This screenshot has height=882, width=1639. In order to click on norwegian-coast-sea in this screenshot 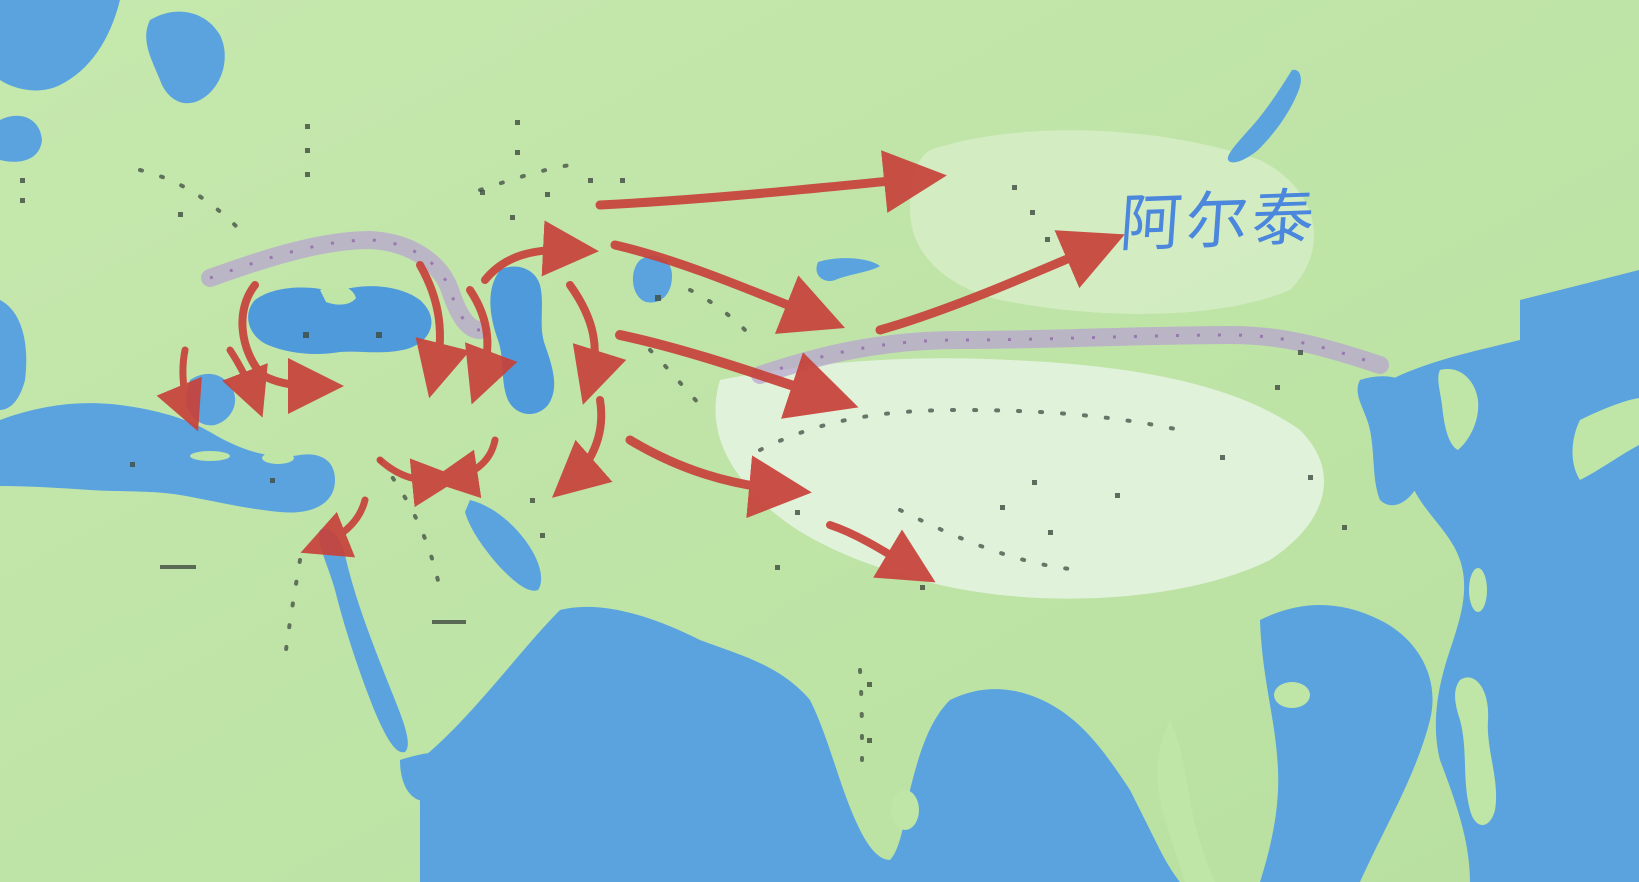, I will do `click(21, 138)`.